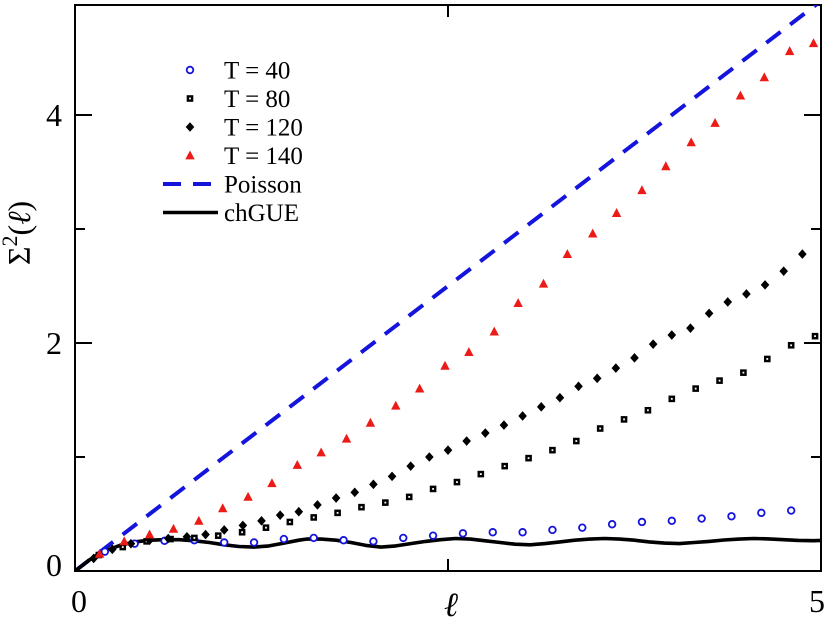 The image size is (830, 633). Describe the element at coordinates (190, 127) in the screenshot. I see `legend-marker-diamond` at that location.